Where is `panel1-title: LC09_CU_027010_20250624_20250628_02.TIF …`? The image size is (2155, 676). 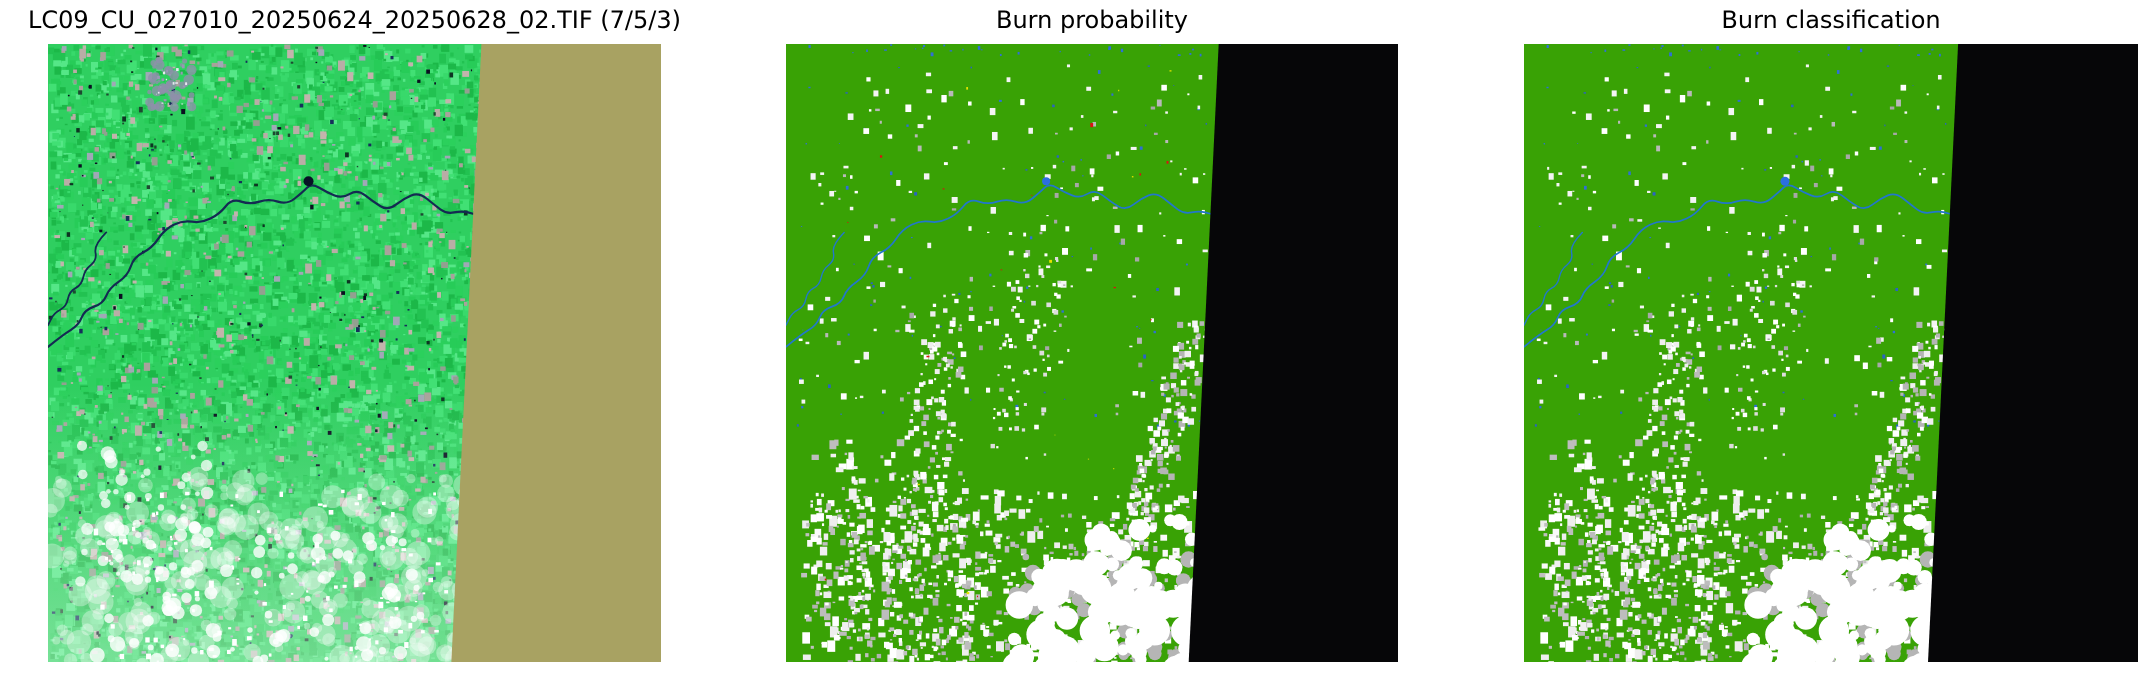 panel1-title: LC09_CU_027010_20250624_20250628_02.TIF … is located at coordinates (354, 20).